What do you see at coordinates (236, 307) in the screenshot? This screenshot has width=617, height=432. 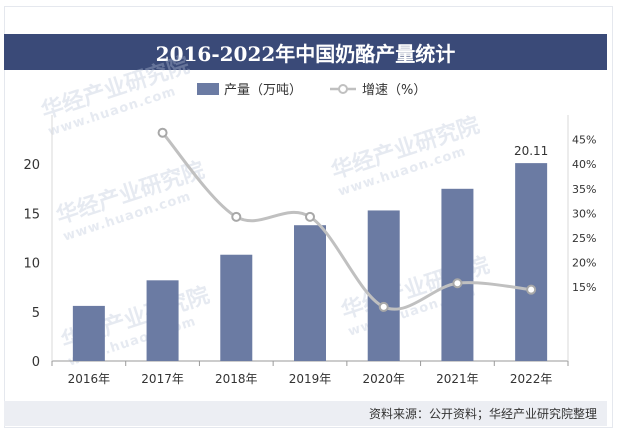 I see `bar-2018年` at bounding box center [236, 307].